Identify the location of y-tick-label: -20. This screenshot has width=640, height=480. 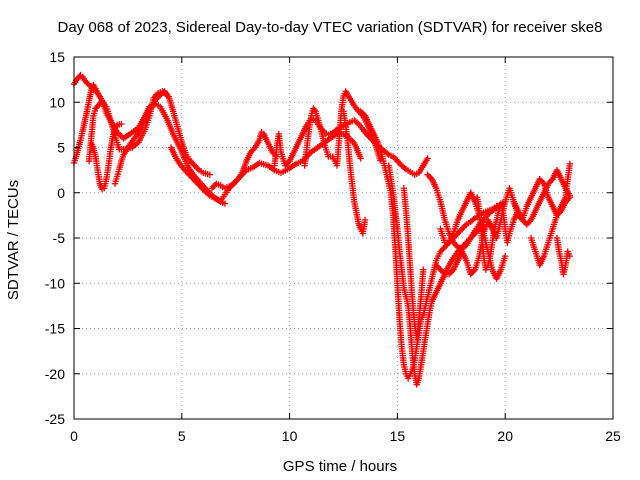
(55, 374).